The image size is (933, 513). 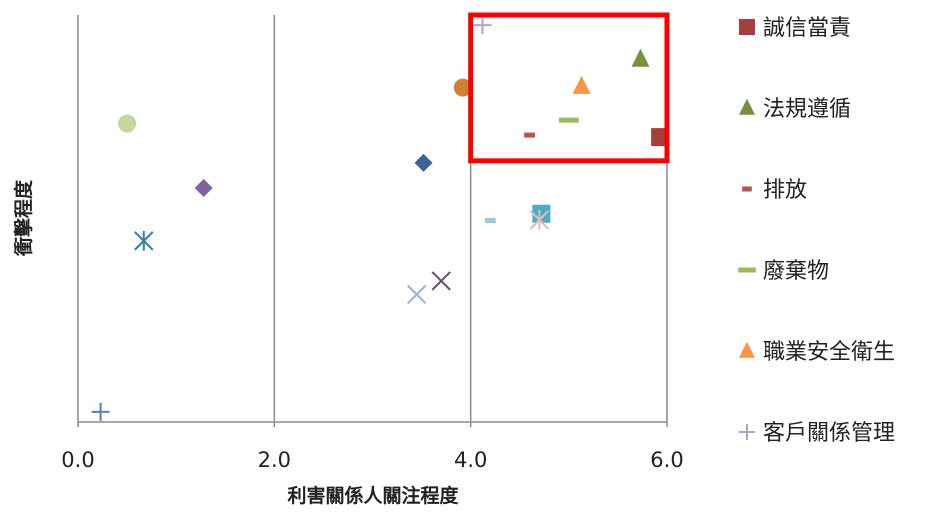 What do you see at coordinates (829, 433) in the screenshot?
I see `legend-label: 客戶關係管理` at bounding box center [829, 433].